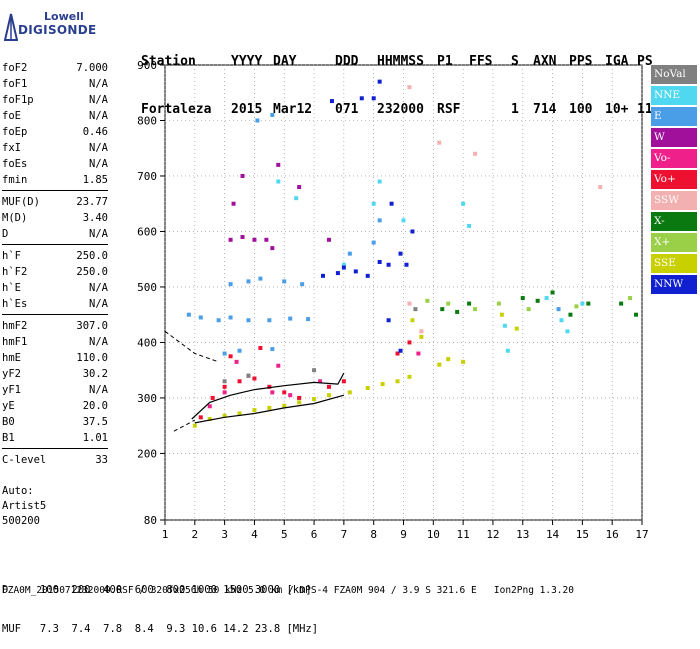  Describe the element at coordinates (403, 534) in the screenshot. I see `x-tick-label: 9` at that location.